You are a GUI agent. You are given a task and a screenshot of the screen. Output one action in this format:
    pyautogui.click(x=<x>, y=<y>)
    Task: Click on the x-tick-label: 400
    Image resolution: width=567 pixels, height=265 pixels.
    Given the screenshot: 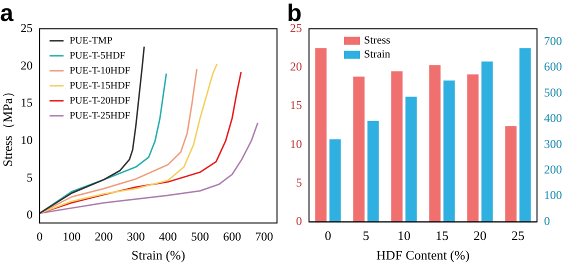 What is the action you would take?
    pyautogui.click(x=167, y=236)
    